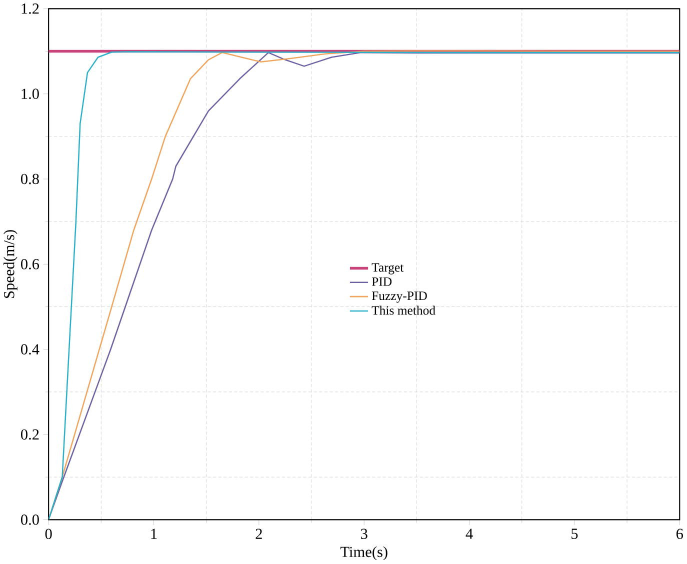 The image size is (687, 564). Describe the element at coordinates (11, 264) in the screenshot. I see `y-axis-title: Speed(m/s)` at that location.